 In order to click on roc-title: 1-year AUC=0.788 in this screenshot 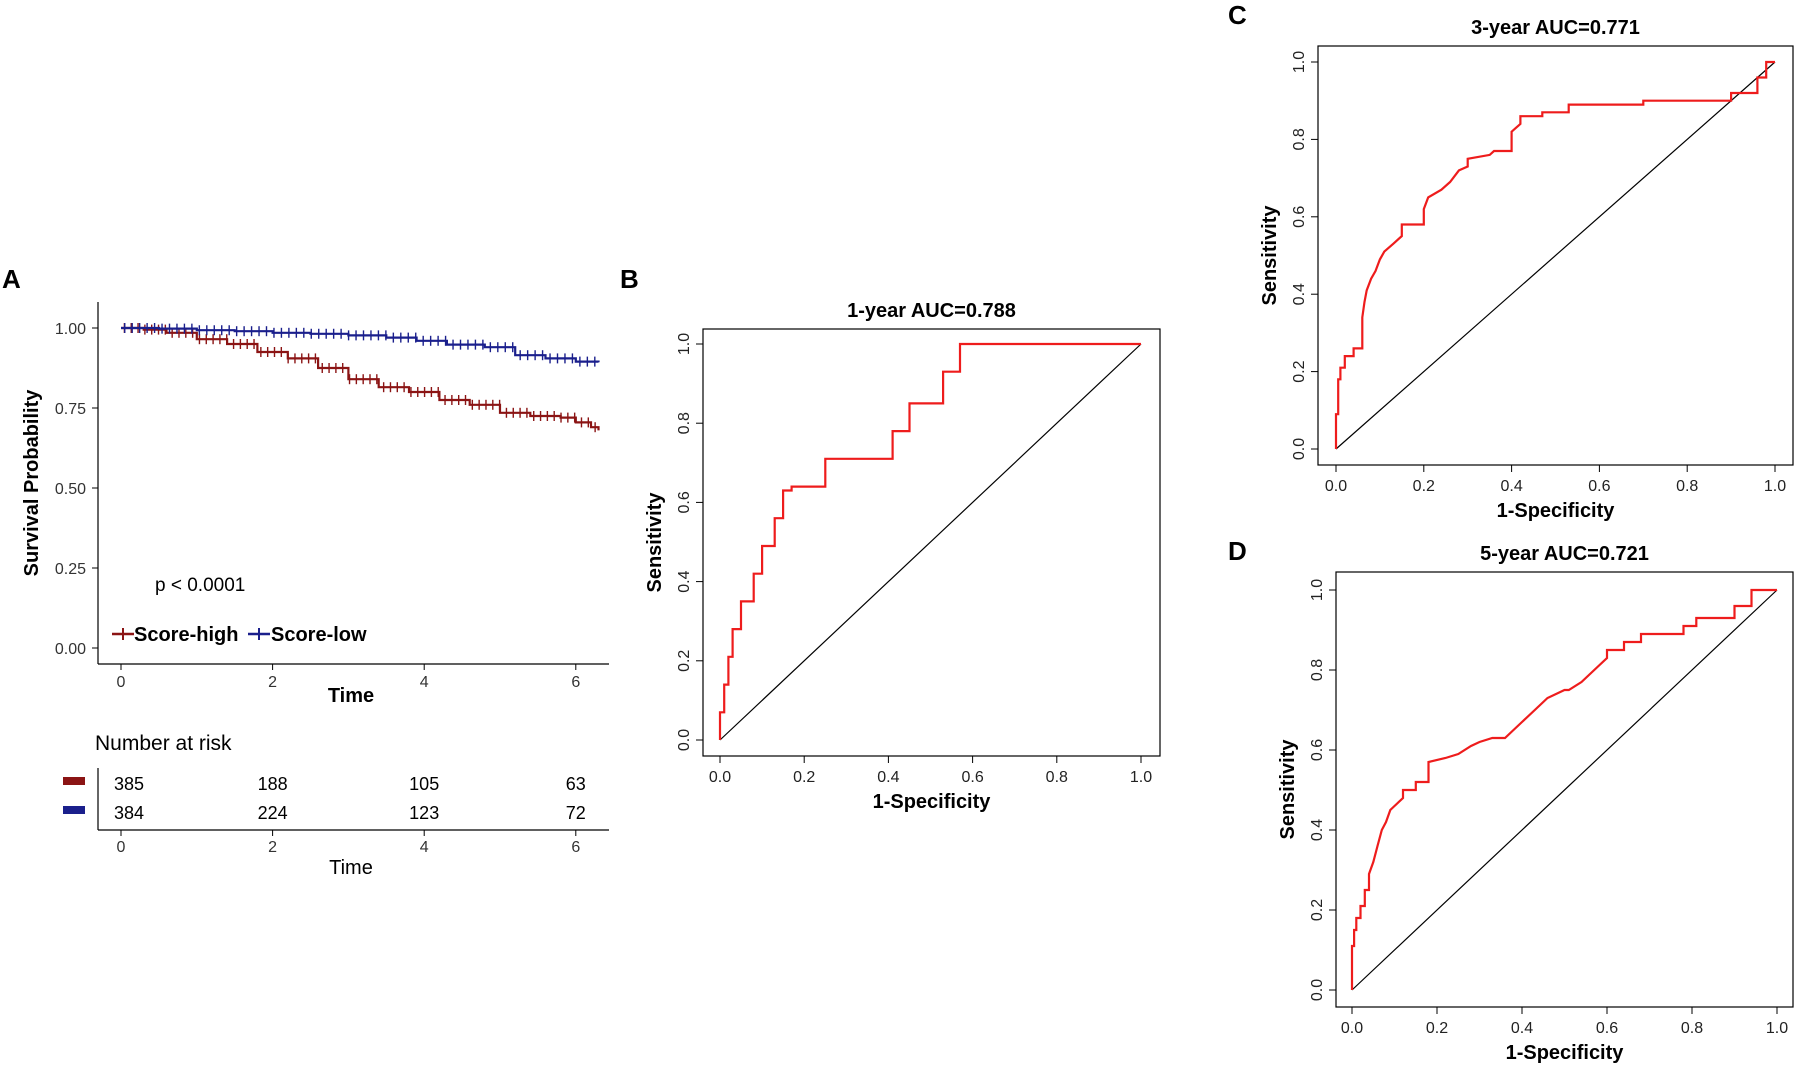, I will do `click(931, 311)`.